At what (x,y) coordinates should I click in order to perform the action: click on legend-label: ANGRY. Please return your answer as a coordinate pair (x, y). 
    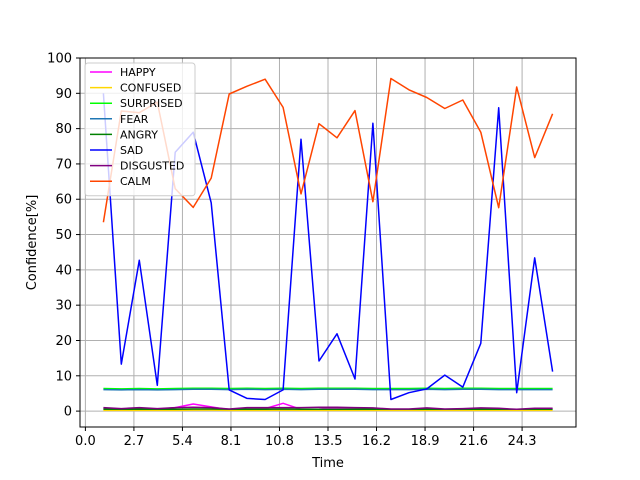
    Looking at the image, I should click on (139, 134).